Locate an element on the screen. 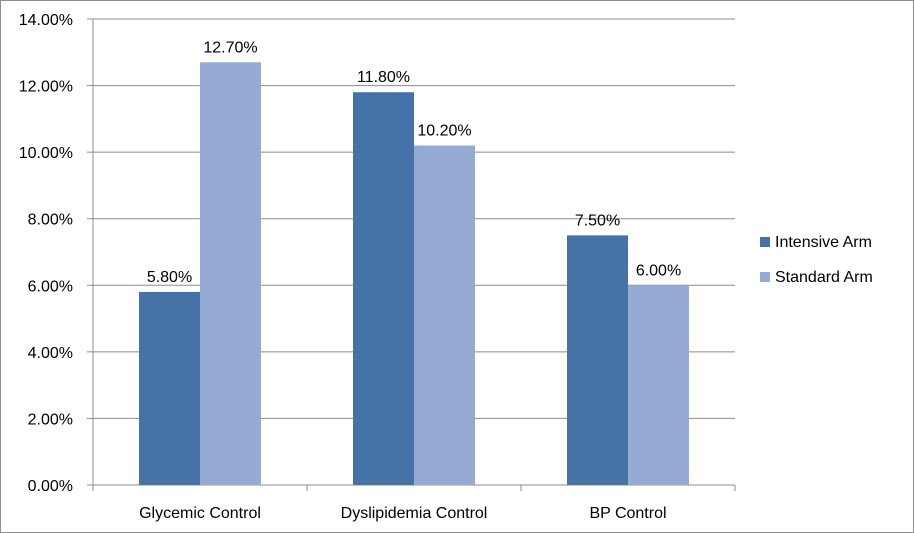 The height and width of the screenshot is (533, 914). data-label: 10.20% is located at coordinates (444, 130).